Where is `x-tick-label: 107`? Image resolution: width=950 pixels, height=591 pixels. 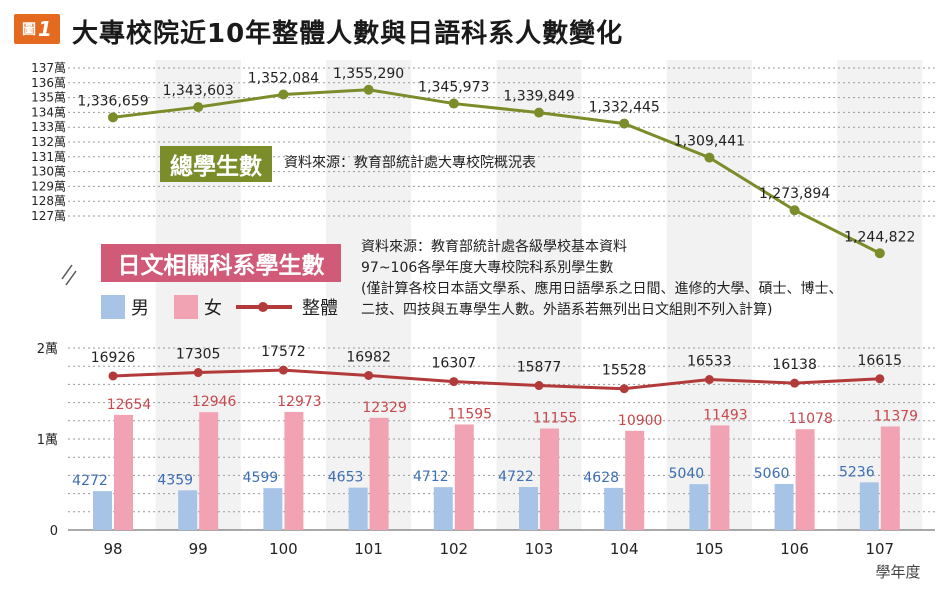
x-tick-label: 107 is located at coordinates (879, 549).